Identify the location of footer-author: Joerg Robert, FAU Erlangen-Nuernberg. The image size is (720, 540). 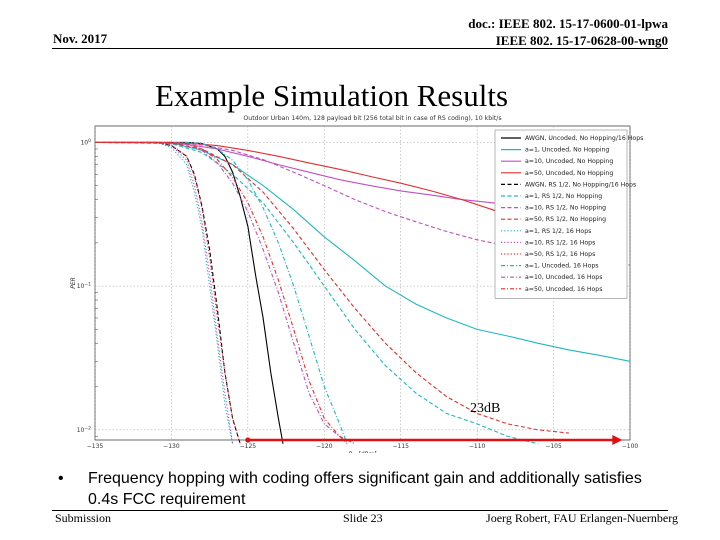
(582, 518).